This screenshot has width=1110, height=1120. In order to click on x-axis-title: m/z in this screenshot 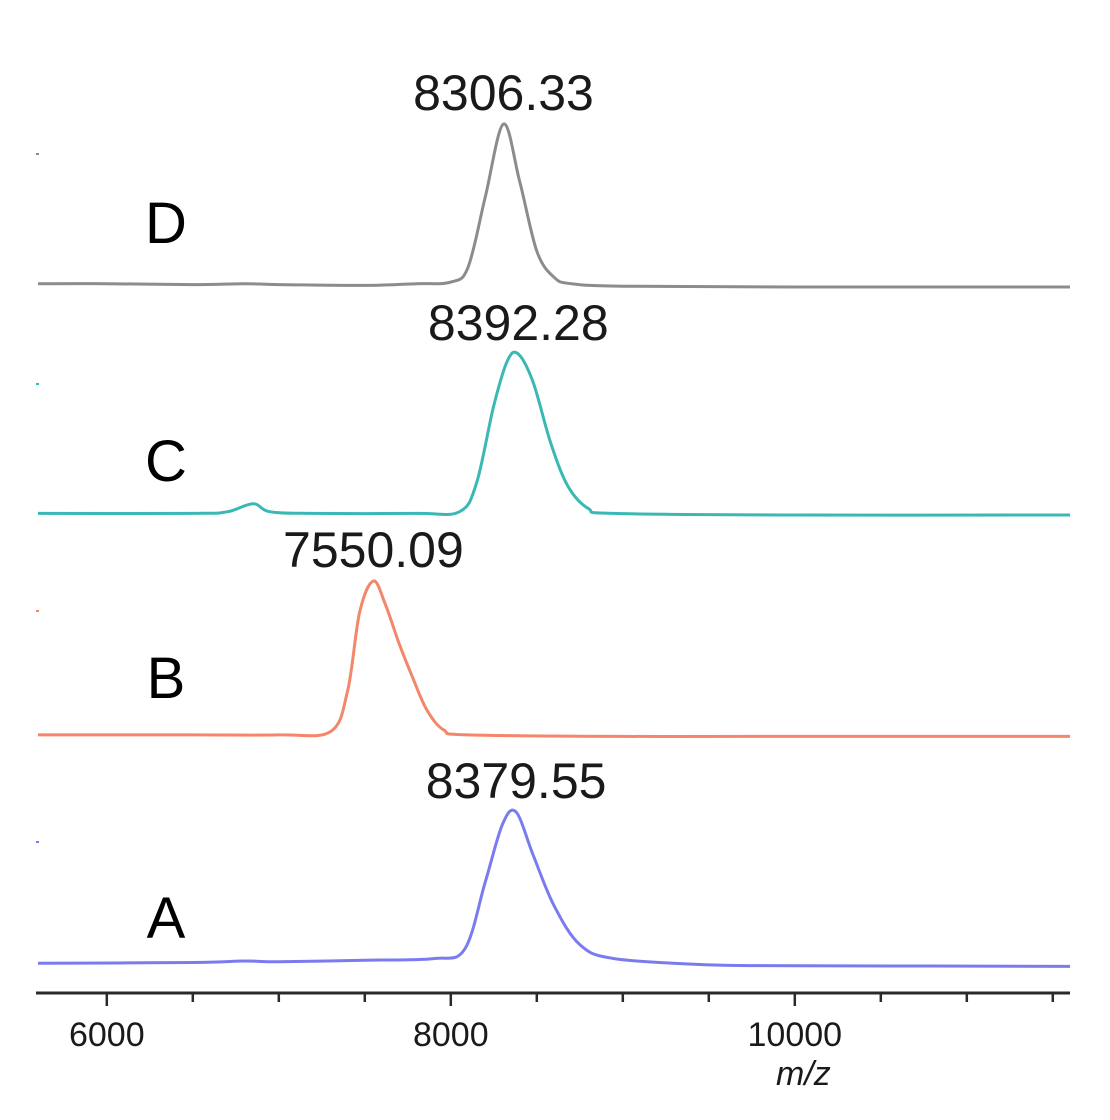, I will do `click(803, 1074)`.